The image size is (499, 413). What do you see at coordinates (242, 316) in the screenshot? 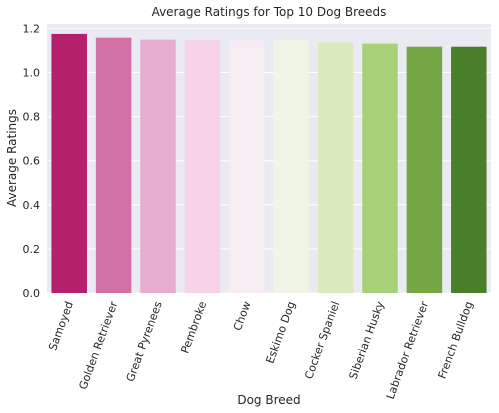
I see `x-tick-label: Chow` at bounding box center [242, 316].